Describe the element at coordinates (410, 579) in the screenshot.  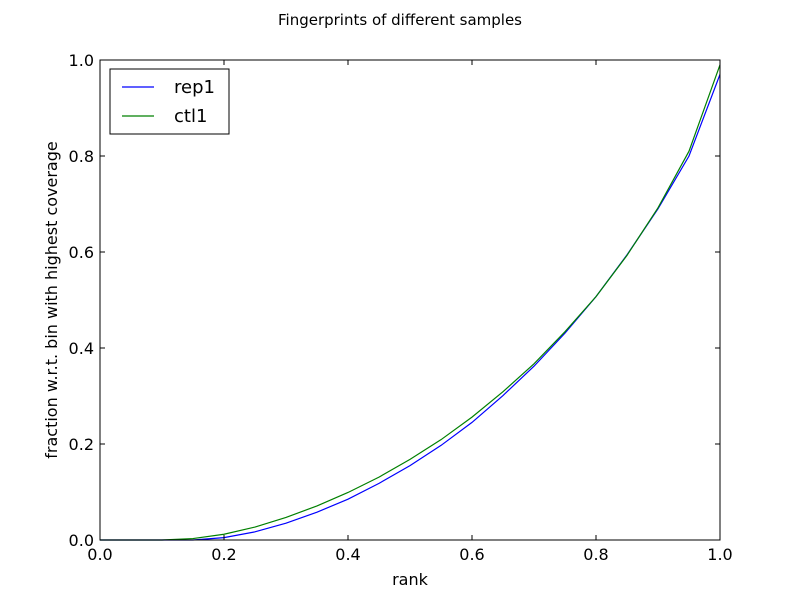
I see `x-axis-label: rank` at that location.